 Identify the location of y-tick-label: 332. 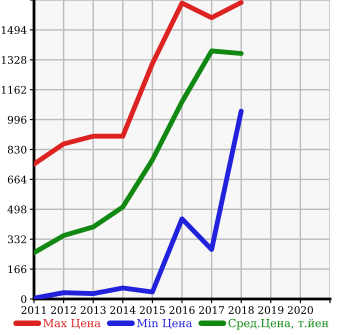
(17, 239).